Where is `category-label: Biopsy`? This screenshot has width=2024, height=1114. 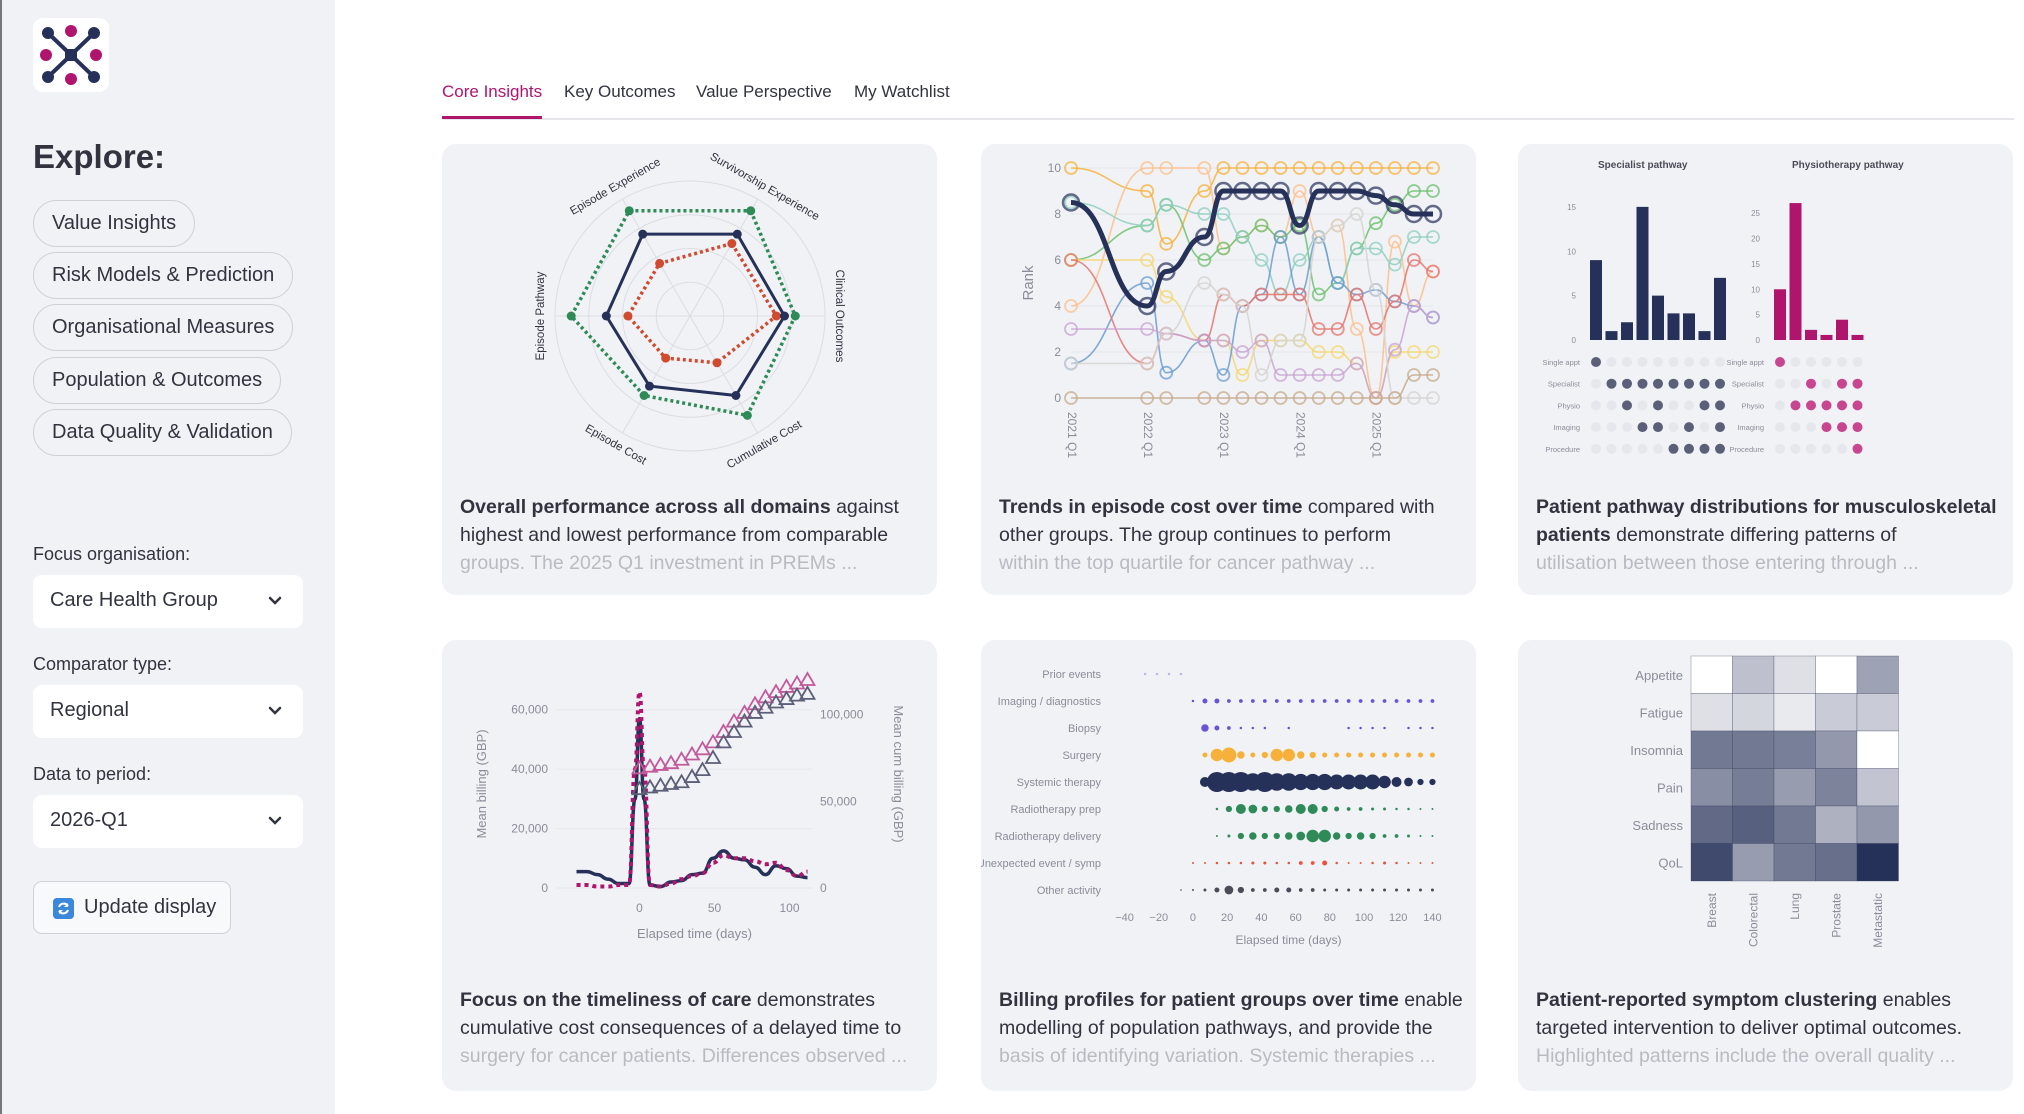 category-label: Biopsy is located at coordinates (1085, 729).